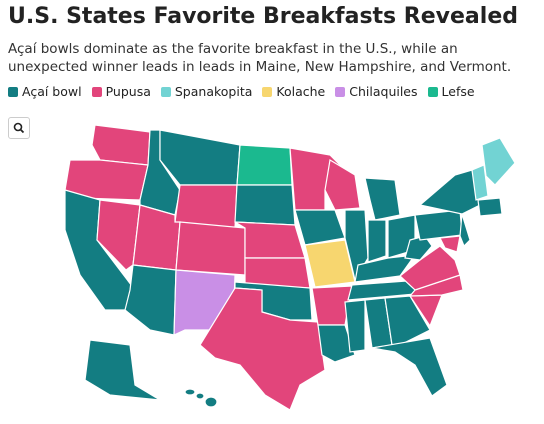 The image size is (544, 424). I want to click on legend-item: Spanakopita, so click(206, 91).